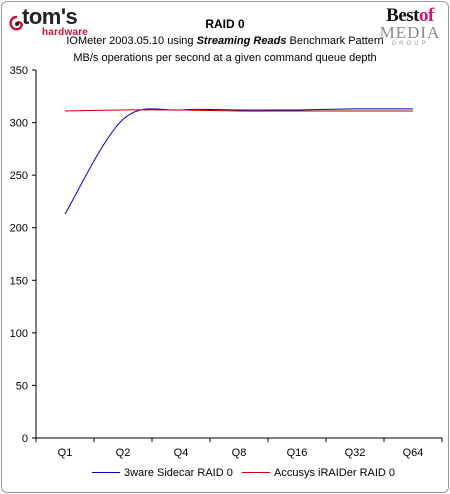 The width and height of the screenshot is (450, 494). I want to click on group-text: GROUP, so click(410, 44).